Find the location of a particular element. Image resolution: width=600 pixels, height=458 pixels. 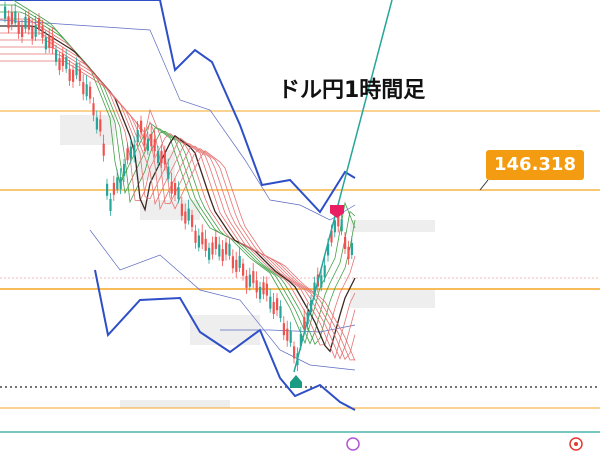

replay-icon is located at coordinates (353, 444).